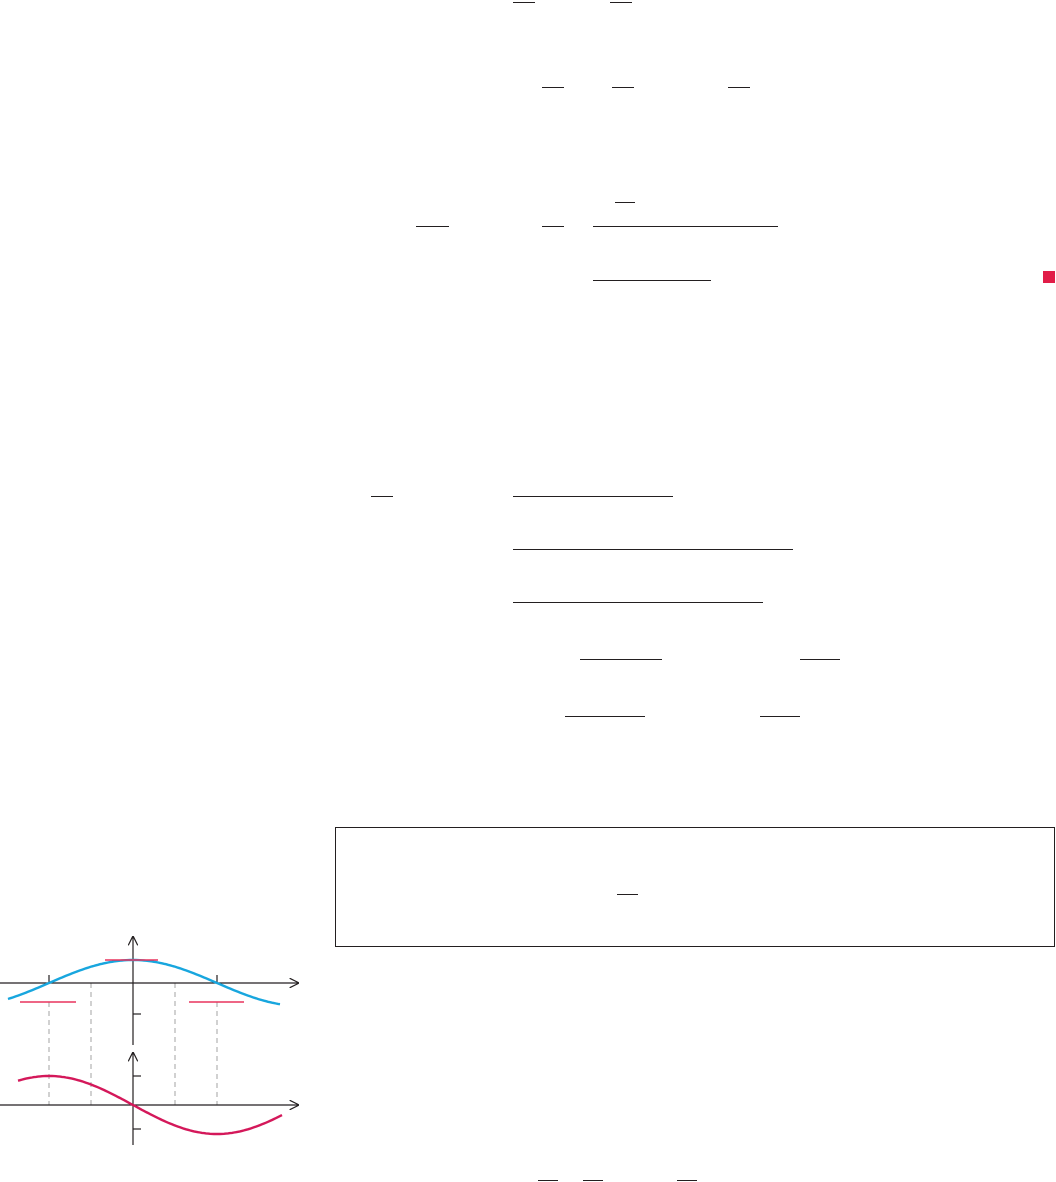 The image size is (1056, 1182). I want to click on derivative-figure, so click(155, 1037).